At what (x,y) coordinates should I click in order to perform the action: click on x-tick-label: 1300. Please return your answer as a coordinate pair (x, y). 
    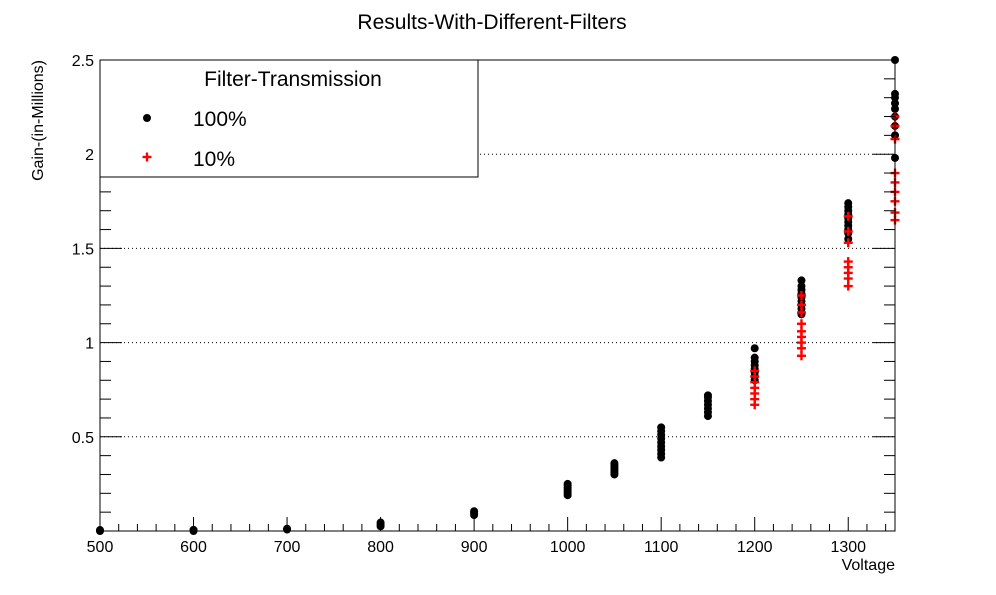
    Looking at the image, I should click on (848, 547).